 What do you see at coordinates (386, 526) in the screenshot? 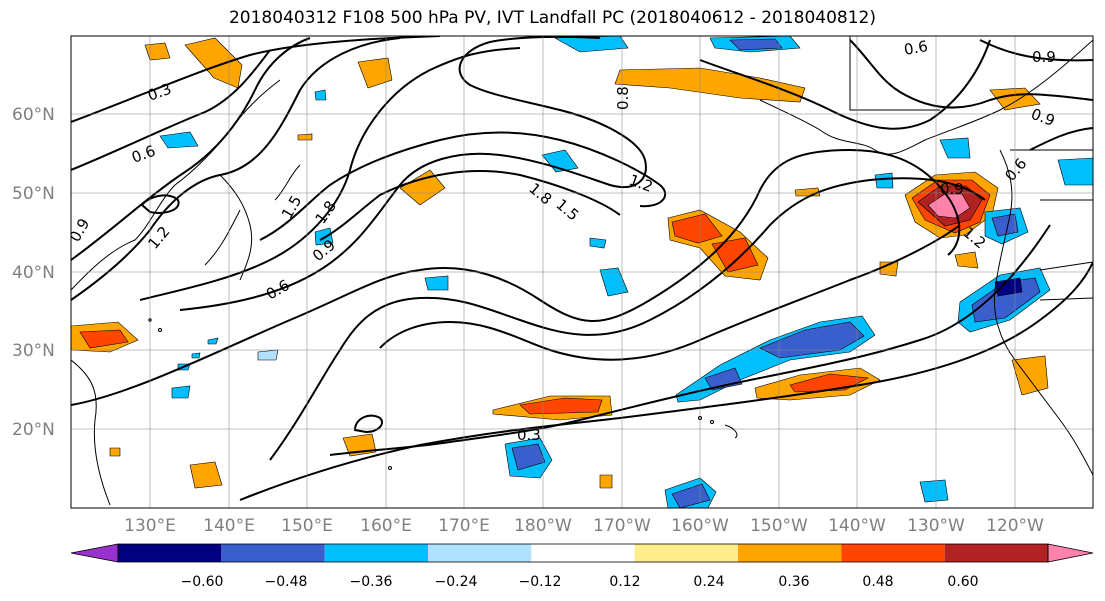
I see `svg-text: 160°E` at bounding box center [386, 526].